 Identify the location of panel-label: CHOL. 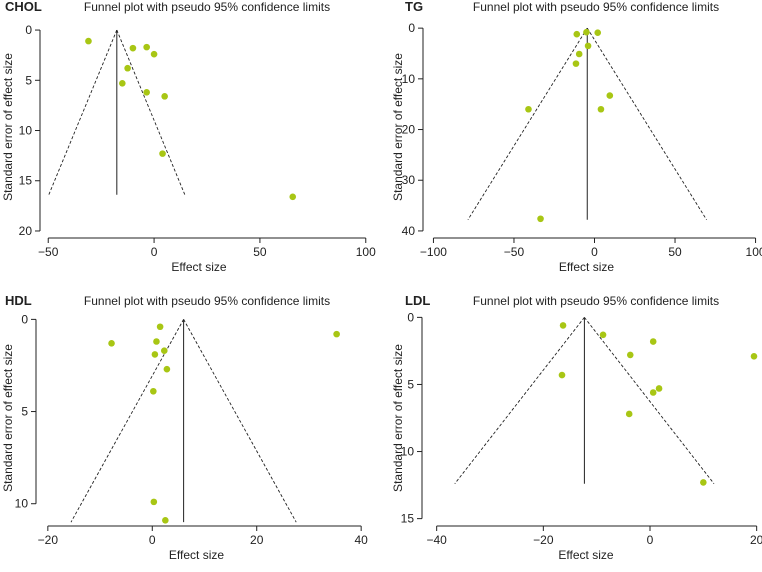
(23, 7).